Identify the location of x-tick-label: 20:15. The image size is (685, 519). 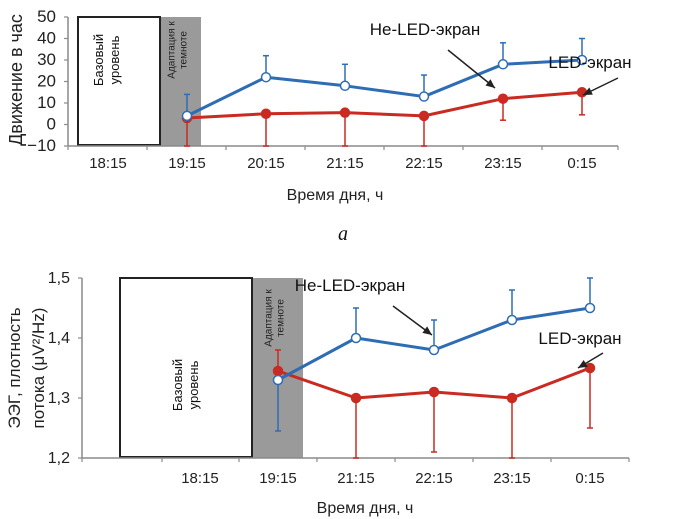
(266, 163).